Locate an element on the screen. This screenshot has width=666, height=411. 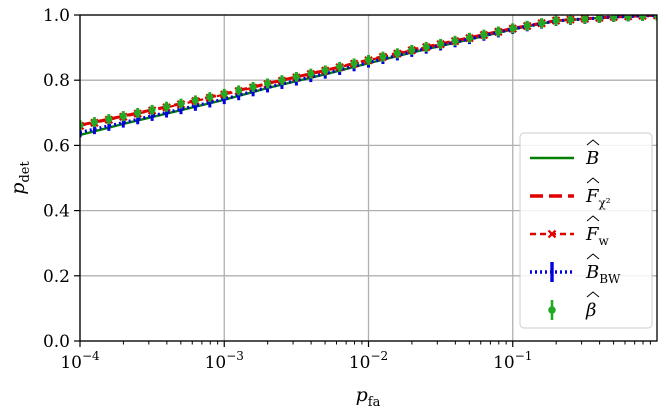
y-axis-label: pdet is located at coordinates (20, 178).